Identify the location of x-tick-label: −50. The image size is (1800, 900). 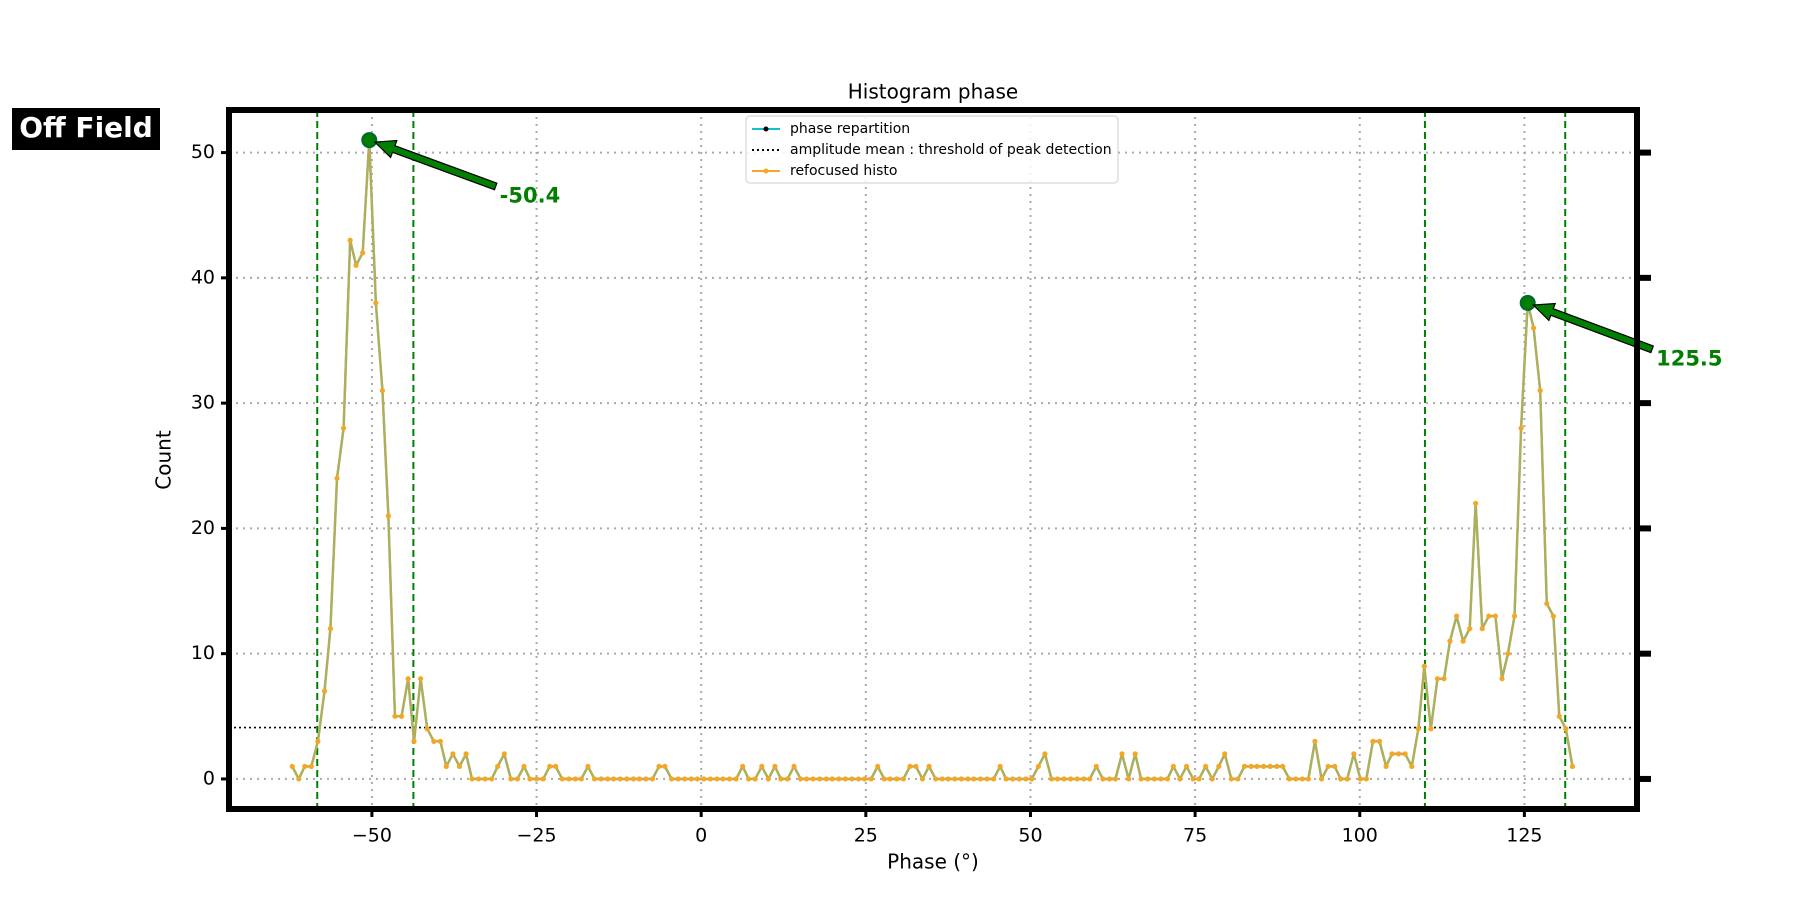
(372, 836).